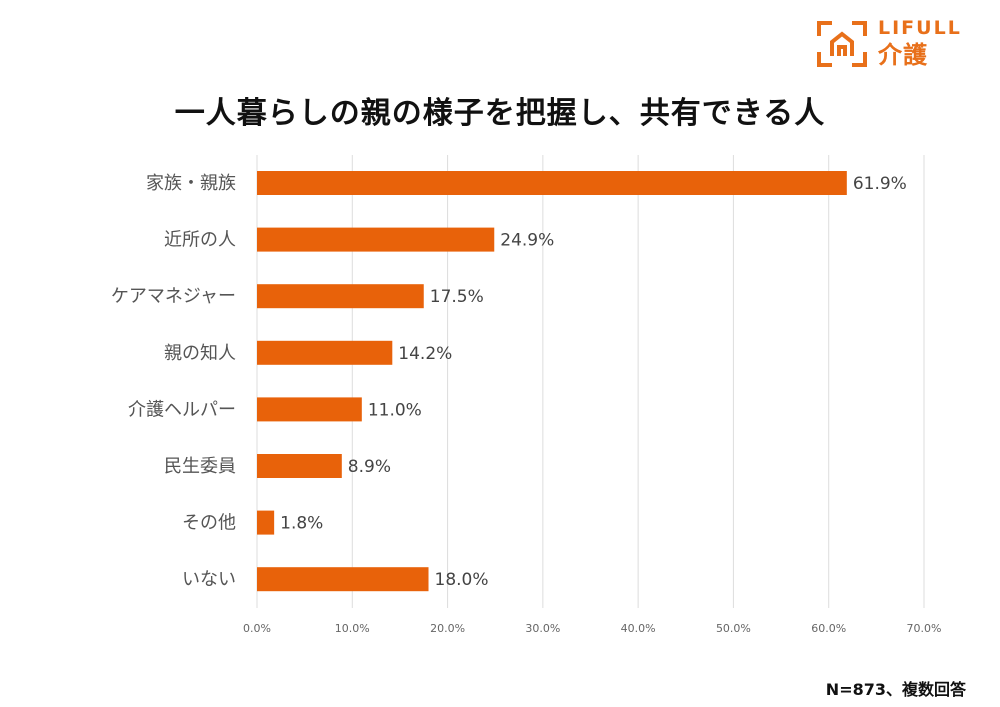 The width and height of the screenshot is (1000, 707). What do you see at coordinates (880, 184) in the screenshot?
I see `data-label: 61.9%` at bounding box center [880, 184].